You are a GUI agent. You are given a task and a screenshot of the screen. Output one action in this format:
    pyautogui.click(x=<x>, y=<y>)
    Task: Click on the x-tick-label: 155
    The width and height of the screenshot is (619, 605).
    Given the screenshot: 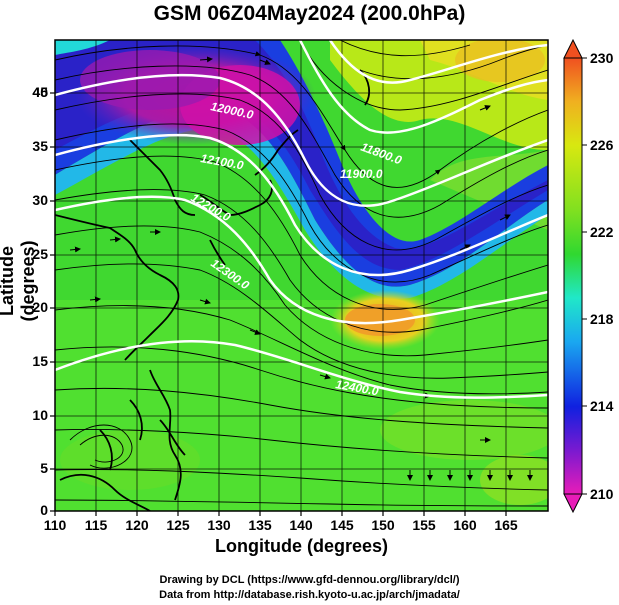 What is the action you would take?
    pyautogui.click(x=424, y=525)
    